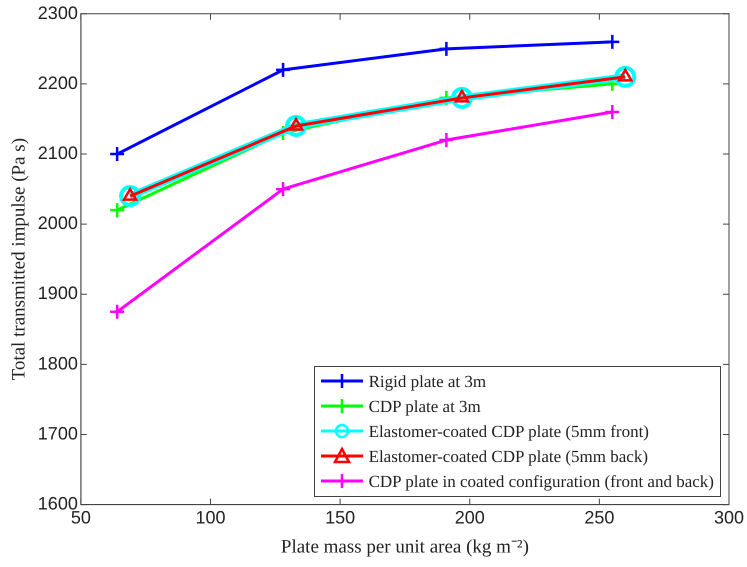 This screenshot has height=567, width=747. Describe the element at coordinates (404, 547) in the screenshot. I see `x-axis-title: Plate mass per unit area (kg m⁻²)` at that location.